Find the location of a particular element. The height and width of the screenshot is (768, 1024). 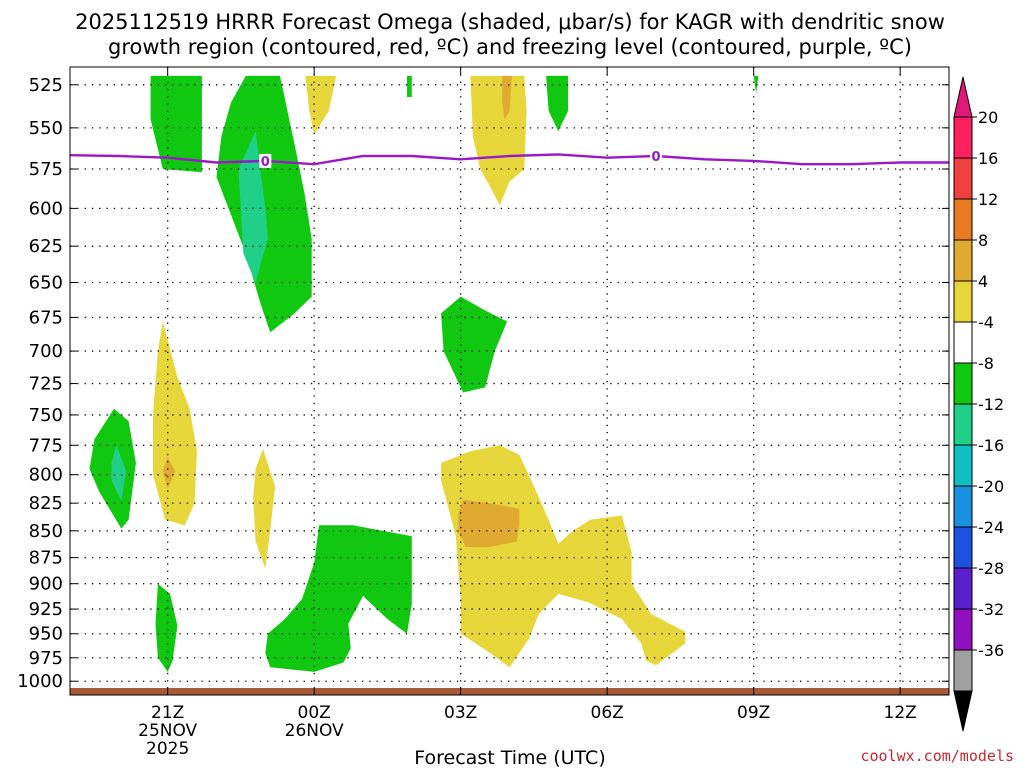

y-tick-label: 700 is located at coordinates (46, 351).